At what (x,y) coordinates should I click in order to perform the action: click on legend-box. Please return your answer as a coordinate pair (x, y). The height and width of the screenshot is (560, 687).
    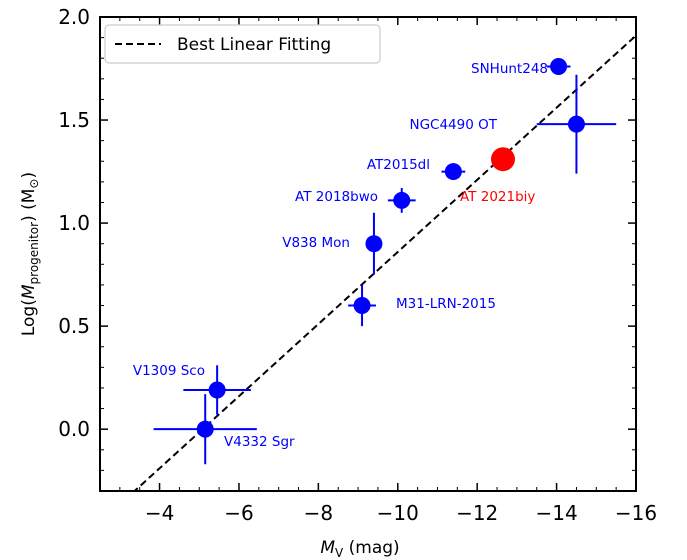
    Looking at the image, I should click on (242, 44).